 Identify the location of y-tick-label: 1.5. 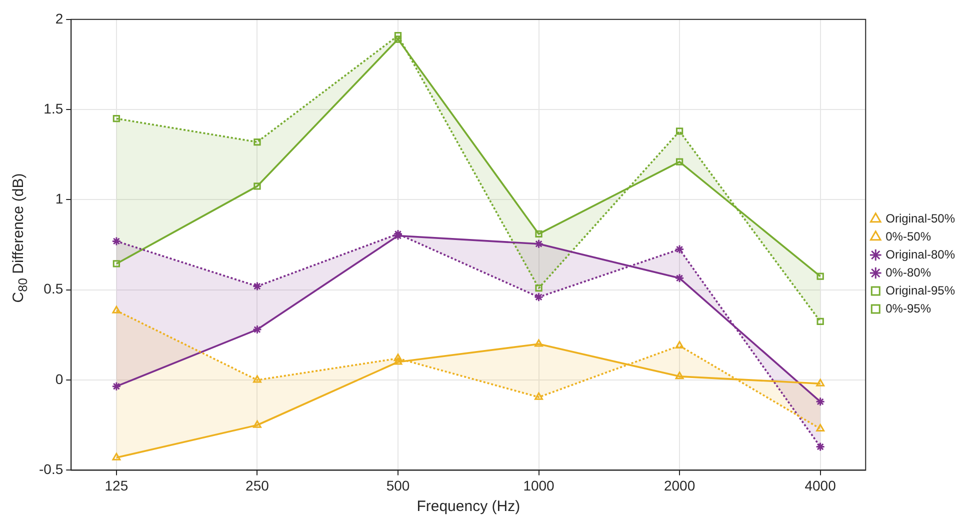
(54, 108).